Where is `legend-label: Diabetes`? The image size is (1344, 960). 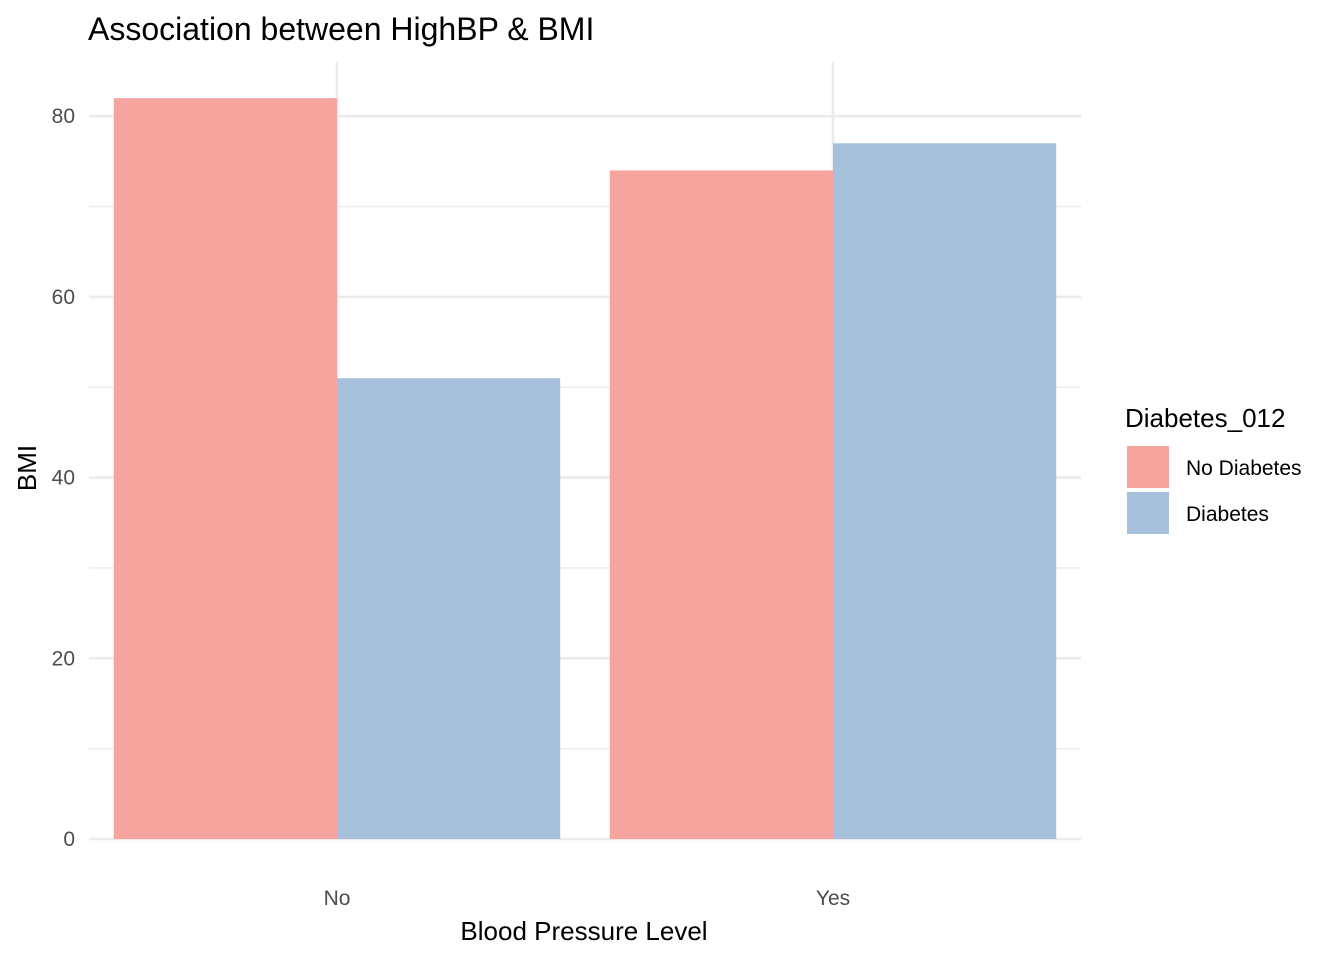
legend-label: Diabetes is located at coordinates (1227, 514).